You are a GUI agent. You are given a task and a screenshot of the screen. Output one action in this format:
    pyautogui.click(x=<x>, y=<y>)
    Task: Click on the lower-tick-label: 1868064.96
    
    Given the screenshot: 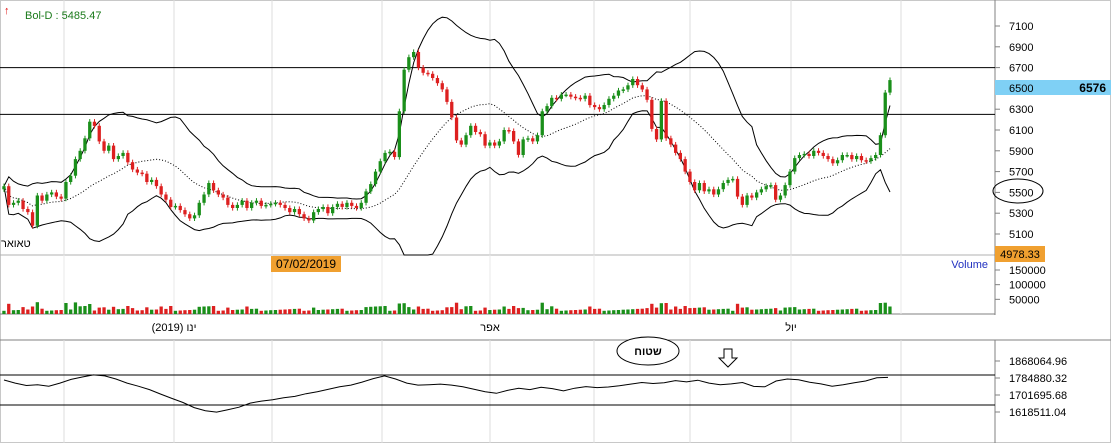 What is the action you would take?
    pyautogui.click(x=1038, y=362)
    